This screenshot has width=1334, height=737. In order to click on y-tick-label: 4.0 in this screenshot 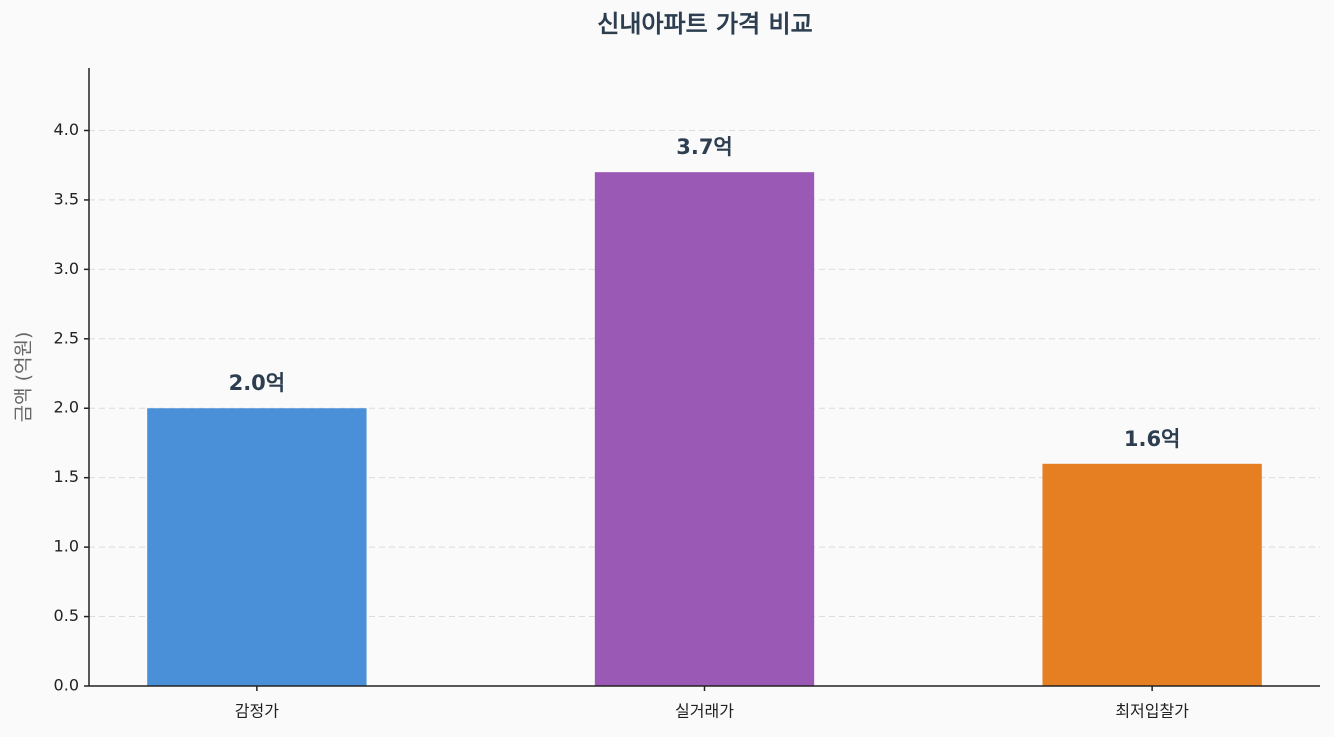, I will do `click(66, 129)`.